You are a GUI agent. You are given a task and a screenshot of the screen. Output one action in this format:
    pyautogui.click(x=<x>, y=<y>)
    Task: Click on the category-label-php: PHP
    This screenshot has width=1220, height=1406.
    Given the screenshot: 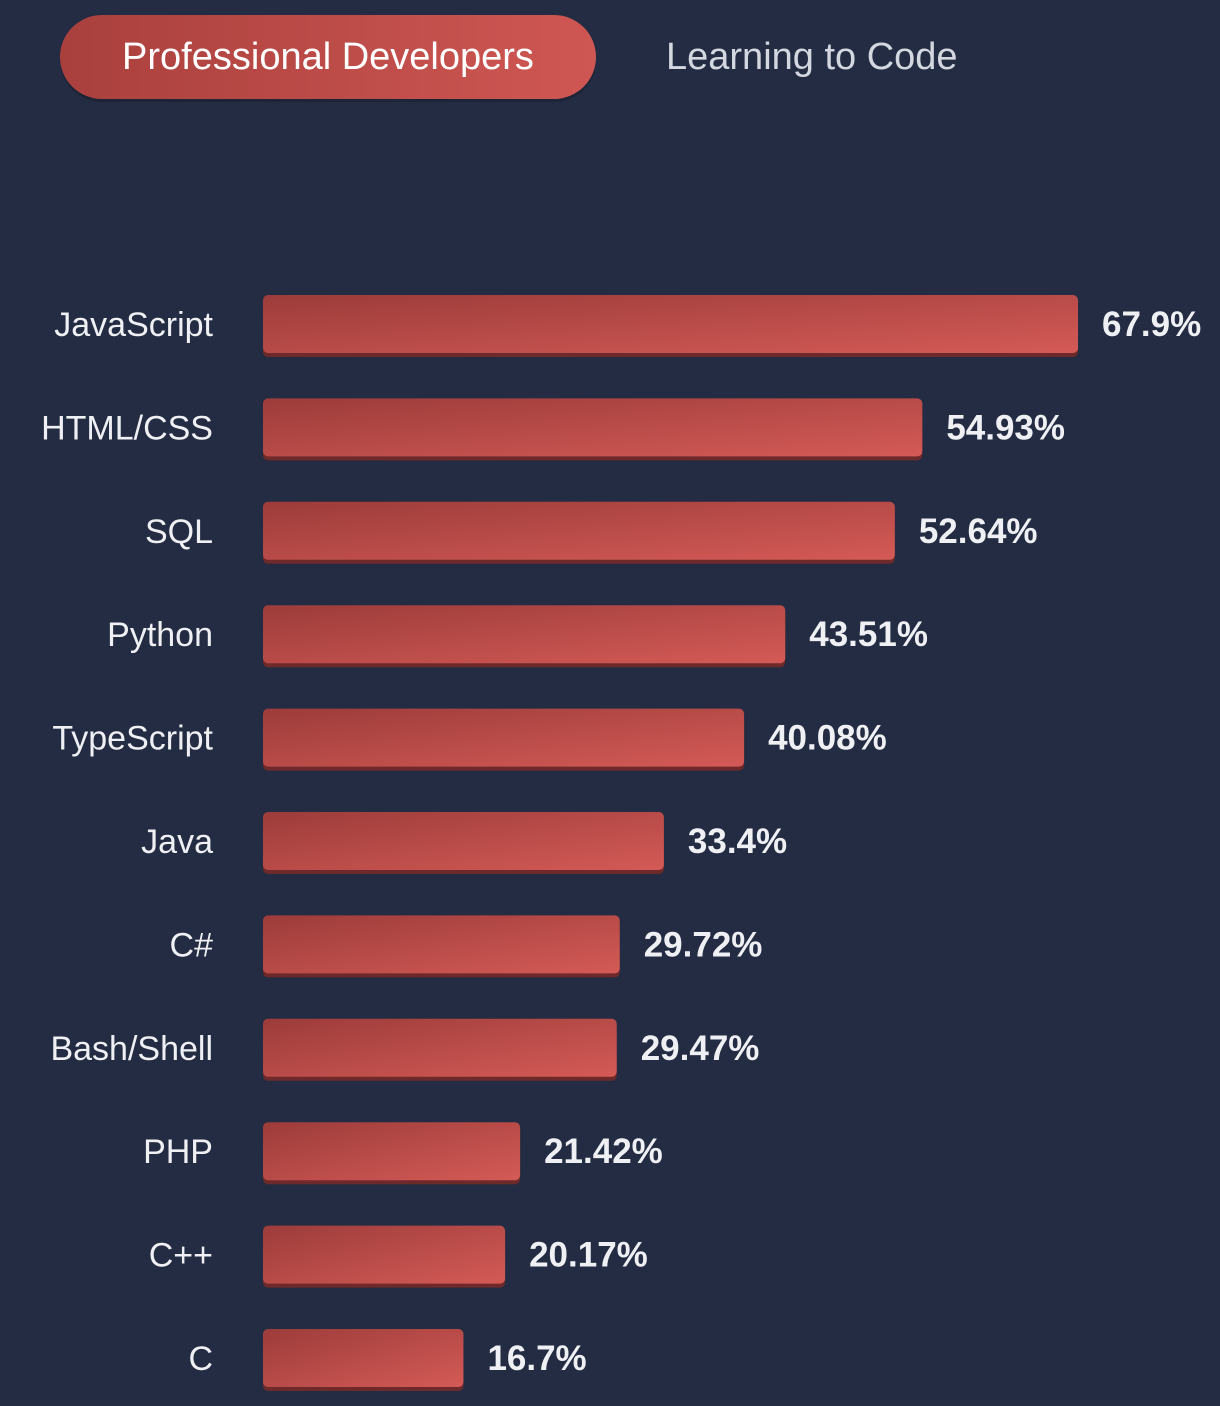 What is the action you would take?
    pyautogui.click(x=178, y=1152)
    